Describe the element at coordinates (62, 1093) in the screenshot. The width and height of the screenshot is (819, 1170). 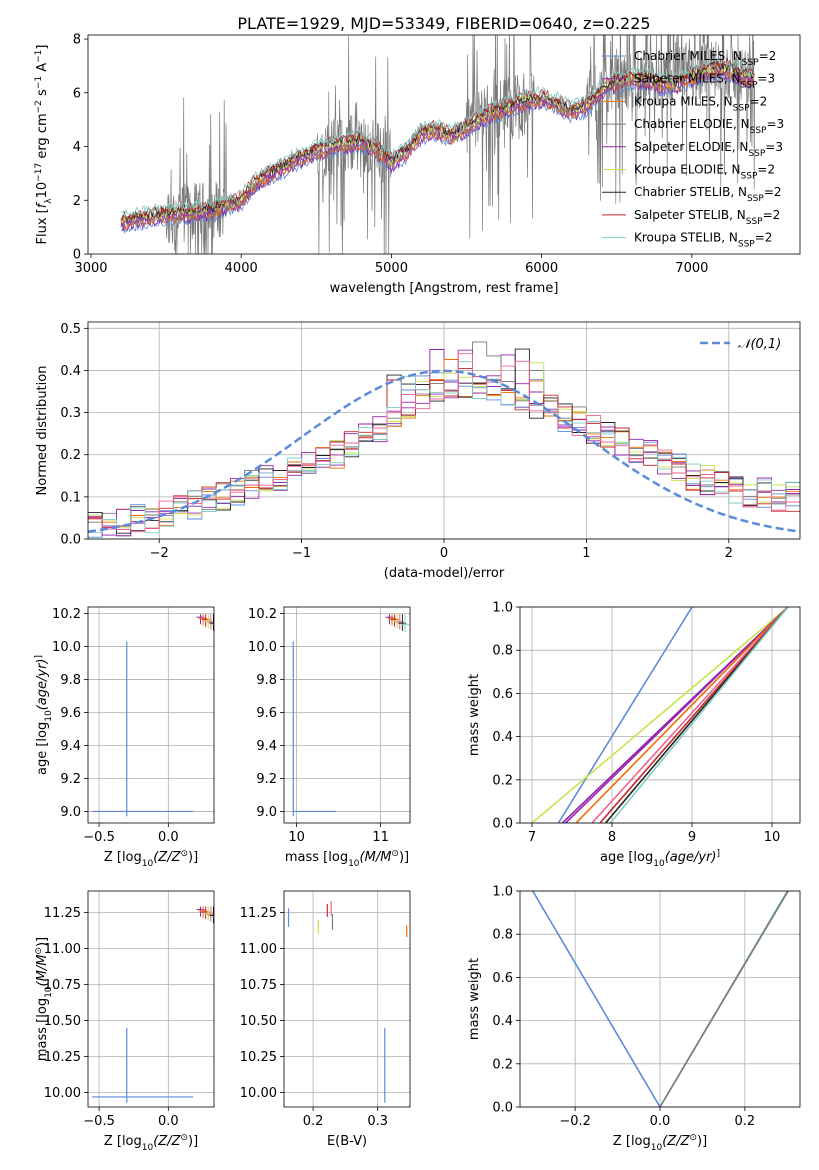
I see `y-tick-label: 10.00` at that location.